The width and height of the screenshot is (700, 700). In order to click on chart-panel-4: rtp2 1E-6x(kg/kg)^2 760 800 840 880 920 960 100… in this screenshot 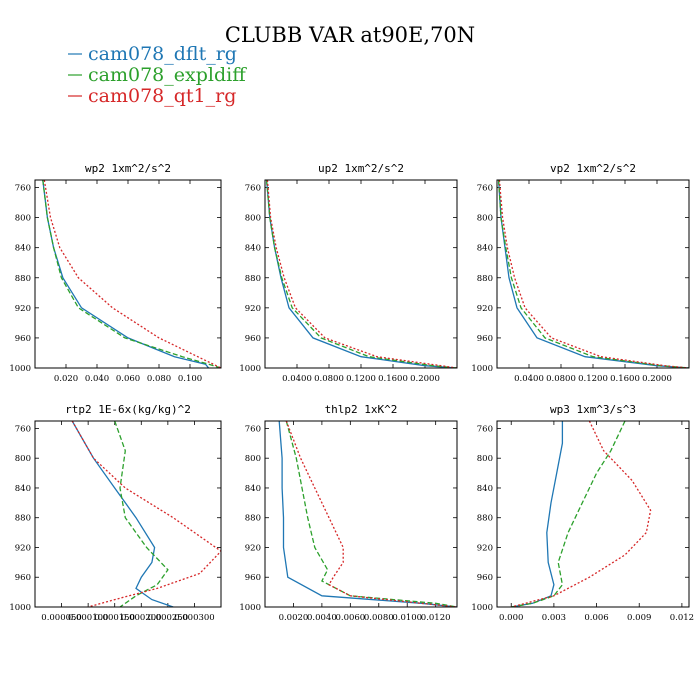, I will do `click(115, 513)`.